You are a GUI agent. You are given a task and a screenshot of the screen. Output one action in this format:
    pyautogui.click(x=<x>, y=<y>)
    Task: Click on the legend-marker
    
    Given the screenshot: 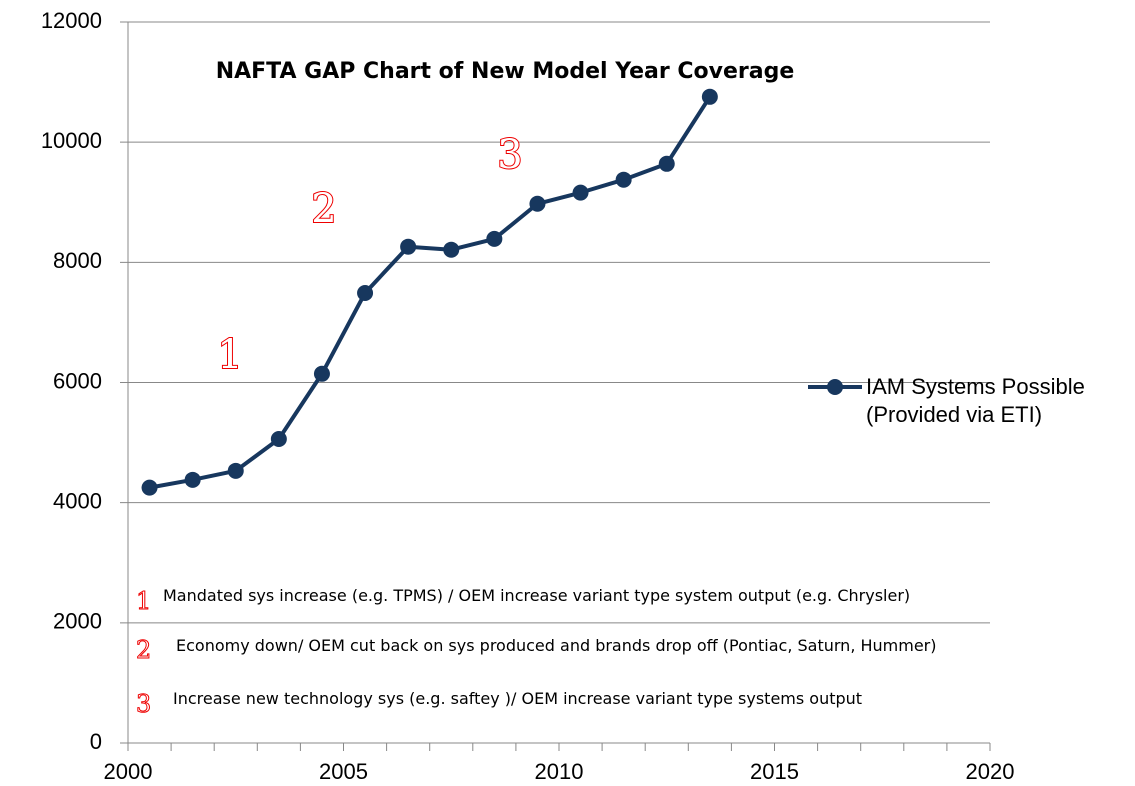 What is the action you would take?
    pyautogui.click(x=835, y=387)
    